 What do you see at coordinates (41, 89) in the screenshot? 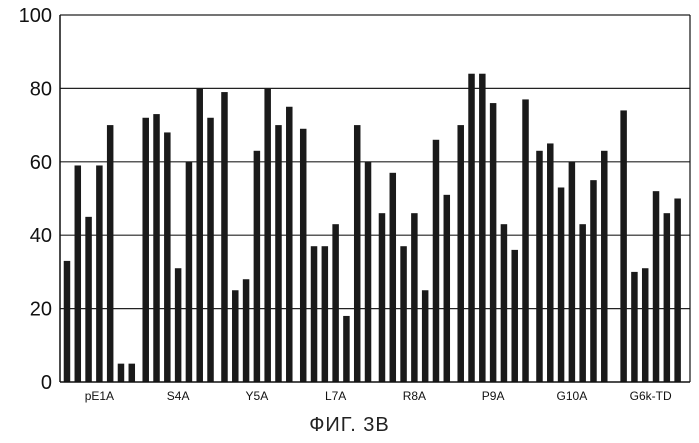
I see `y-tick-label: 80` at bounding box center [41, 89].